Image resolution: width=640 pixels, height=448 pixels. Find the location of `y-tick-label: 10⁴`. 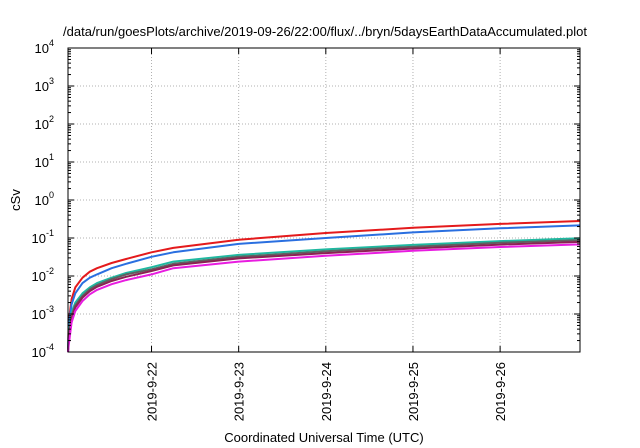

y-tick-label: 10⁴ is located at coordinates (44, 47).